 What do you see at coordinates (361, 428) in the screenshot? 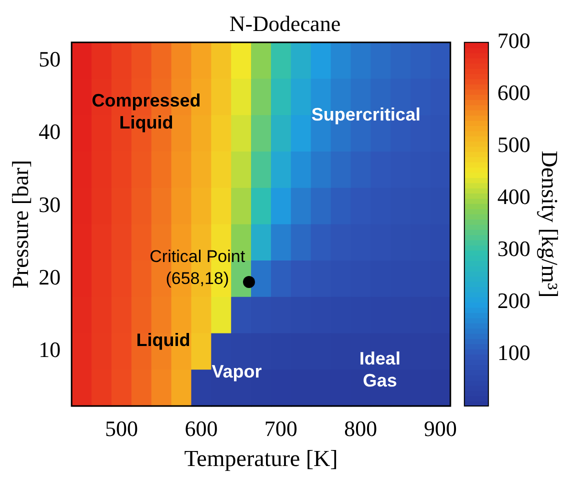
I see `x-tick-label: 800` at bounding box center [361, 428].